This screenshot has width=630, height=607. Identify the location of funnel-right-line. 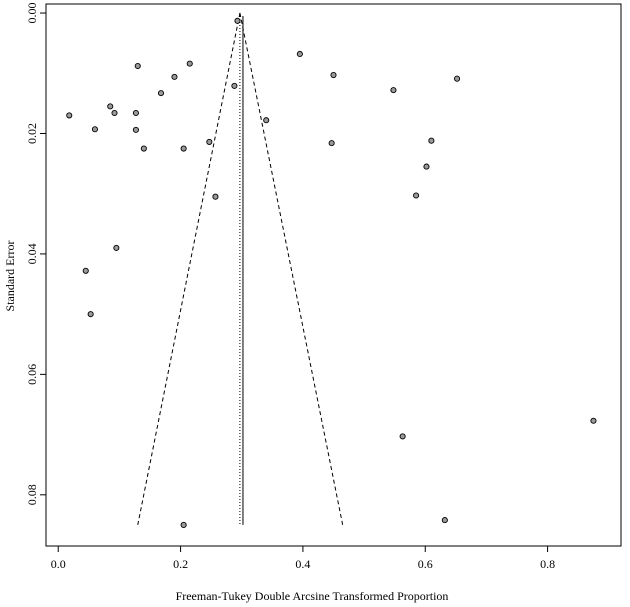
(291, 269).